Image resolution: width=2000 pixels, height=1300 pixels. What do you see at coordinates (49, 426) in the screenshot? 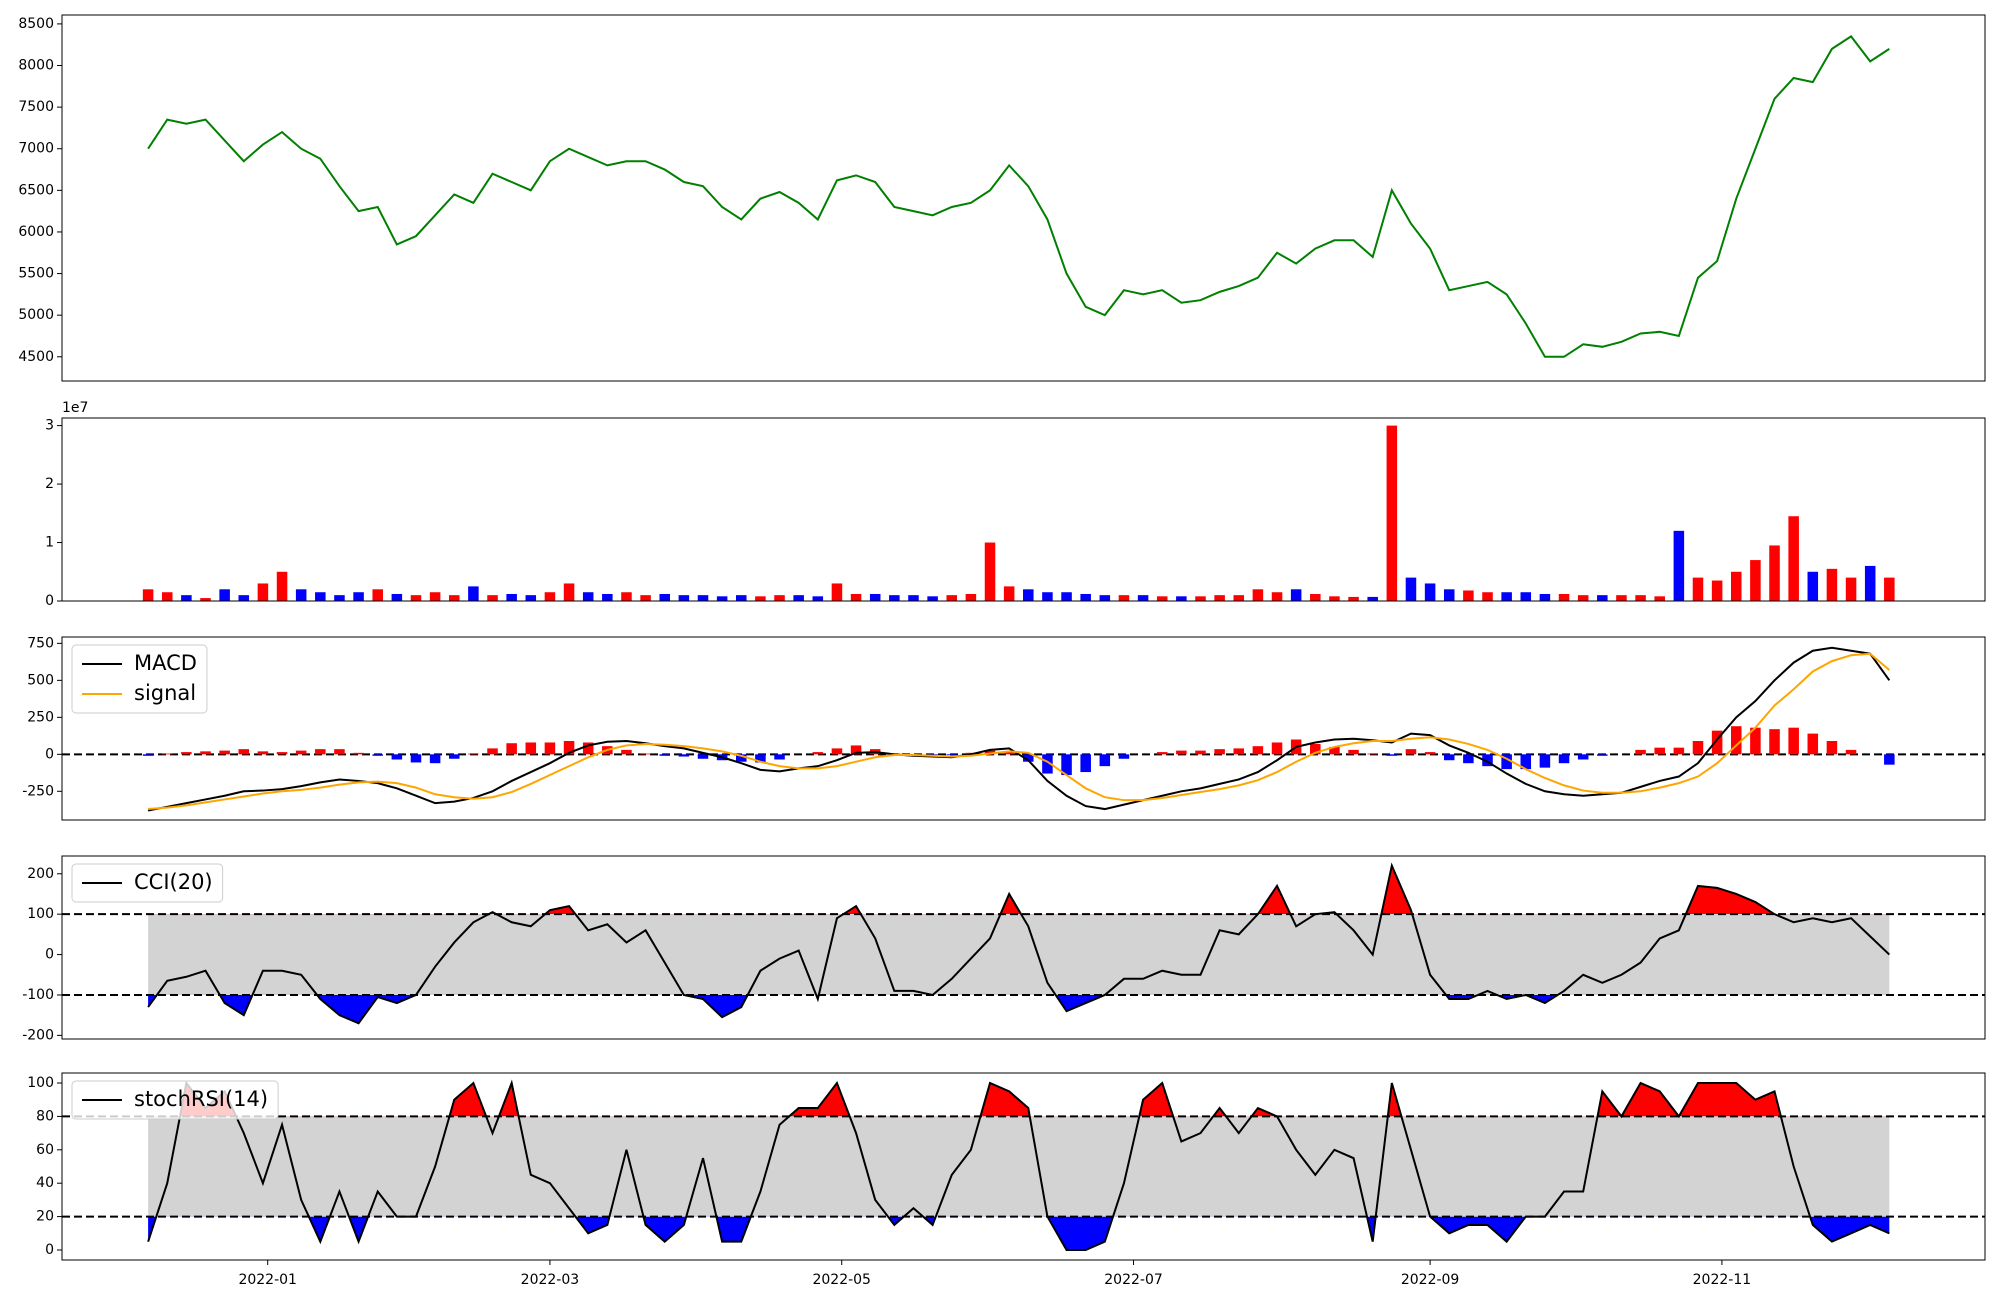
I see `y-tick-label: 3` at bounding box center [49, 426].